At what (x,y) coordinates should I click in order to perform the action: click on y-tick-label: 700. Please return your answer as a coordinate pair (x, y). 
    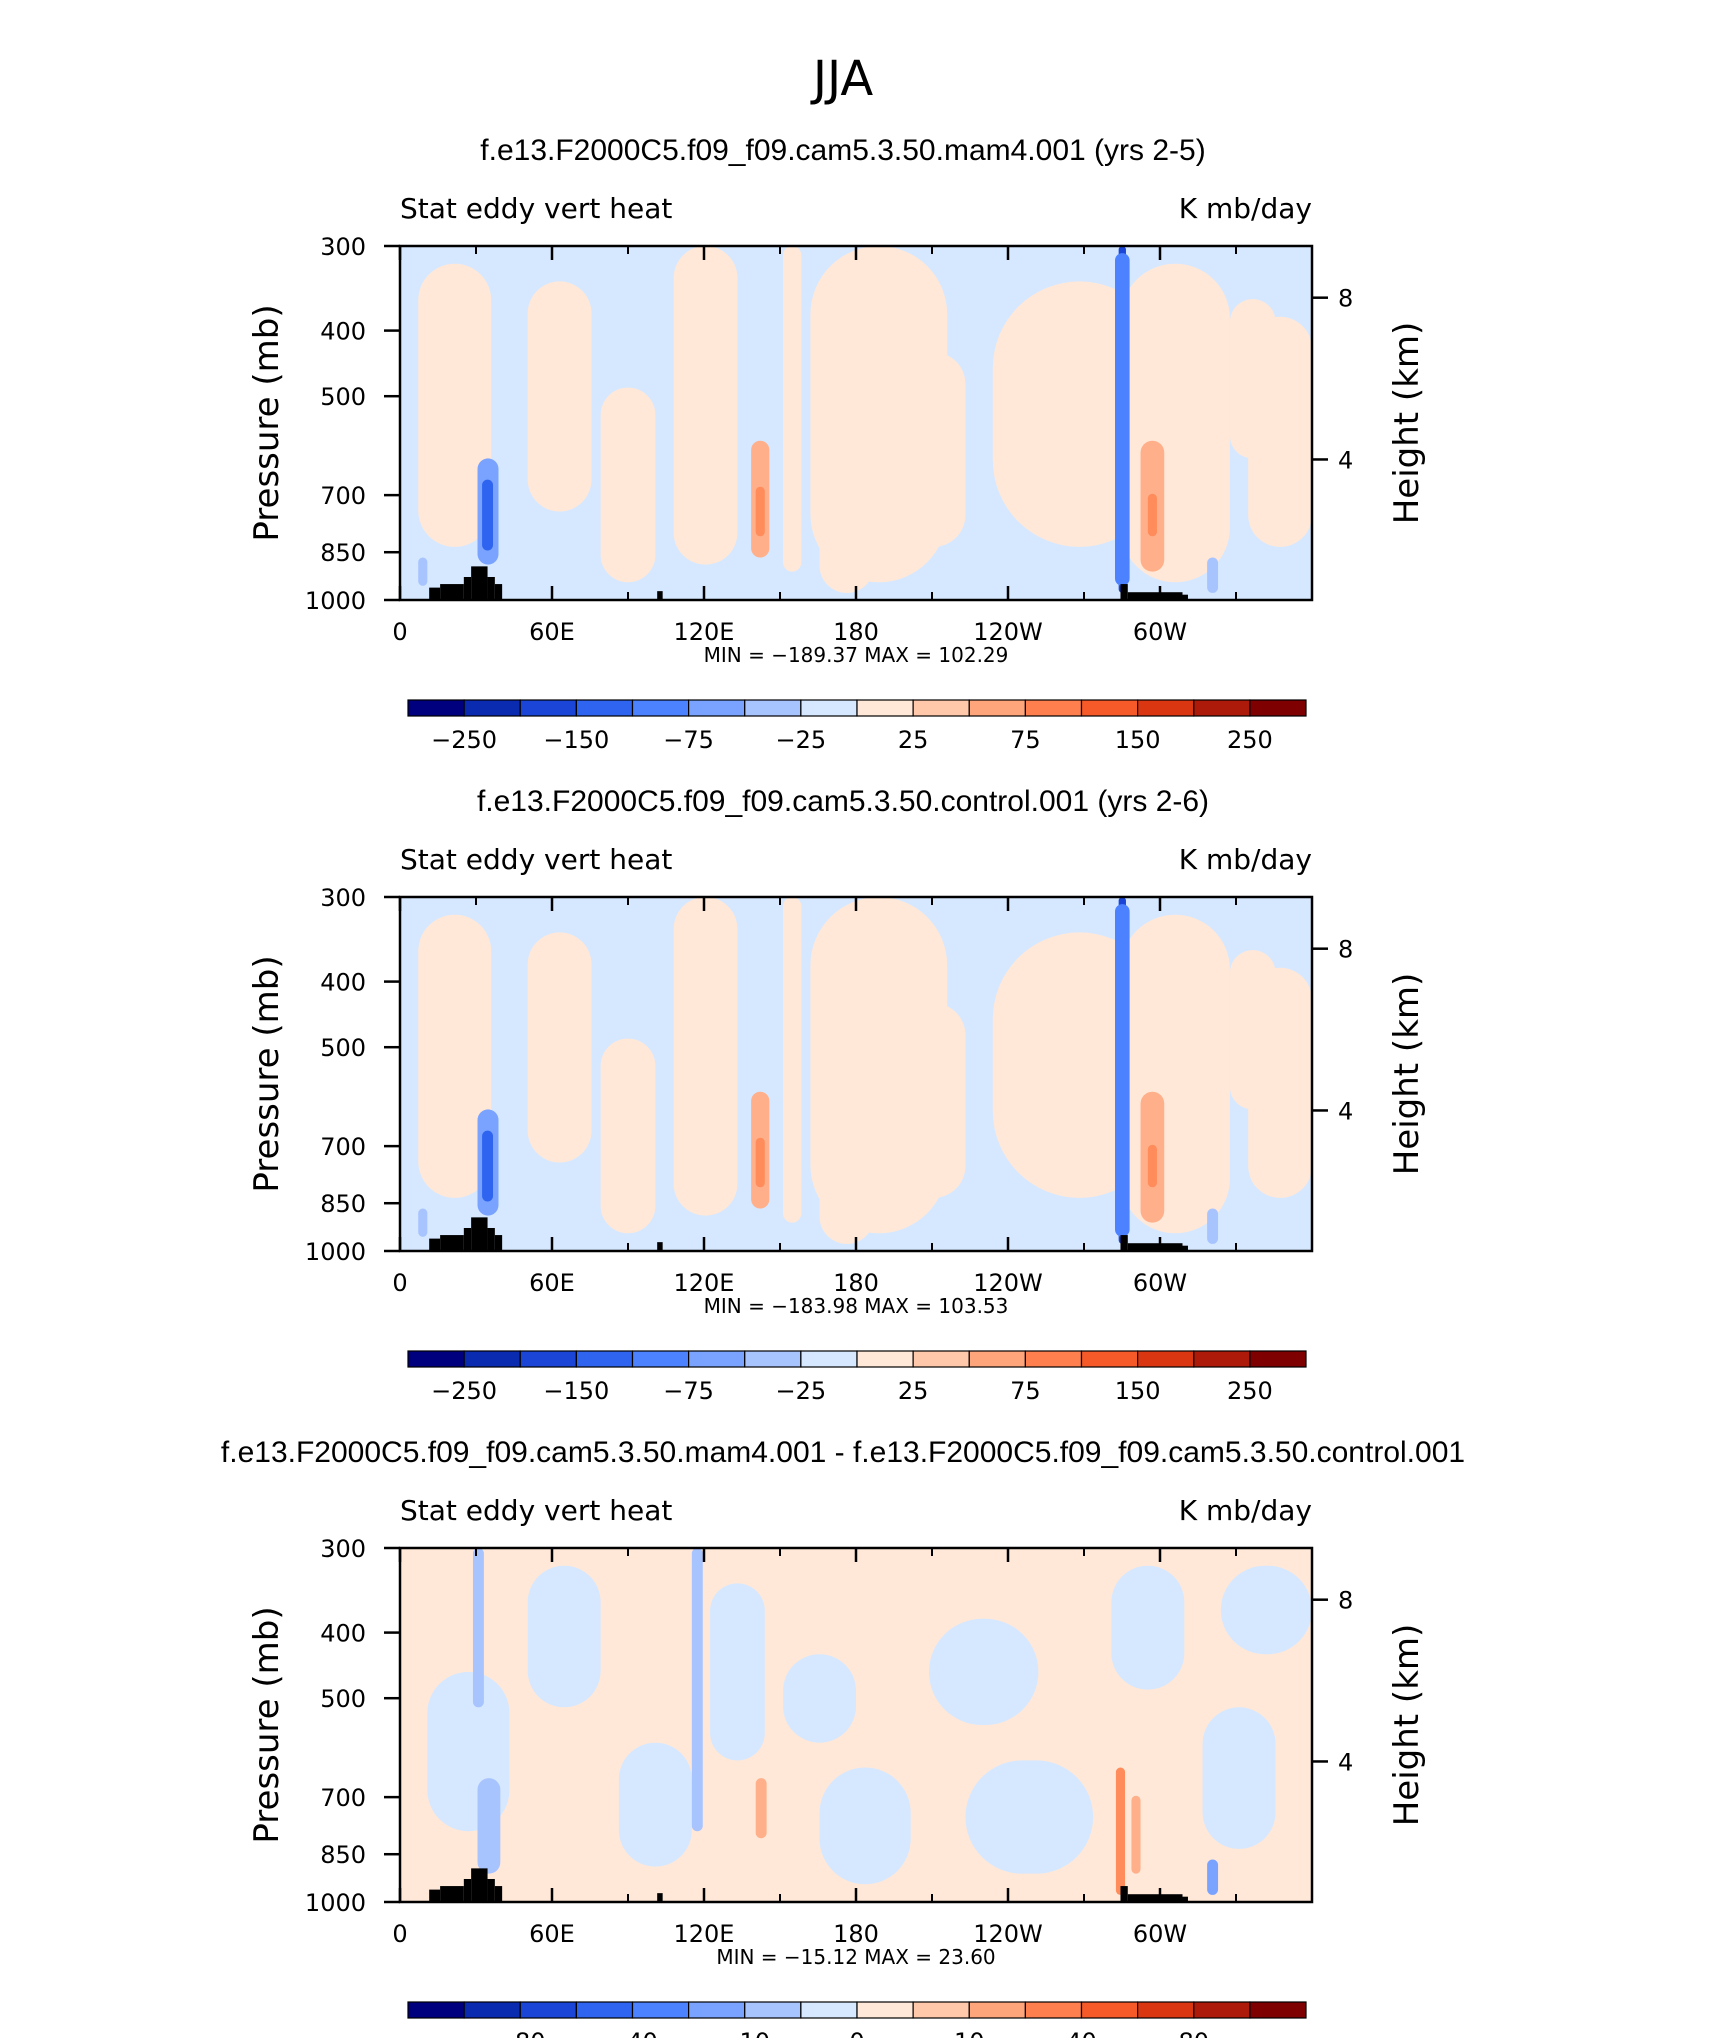
    Looking at the image, I should click on (343, 496).